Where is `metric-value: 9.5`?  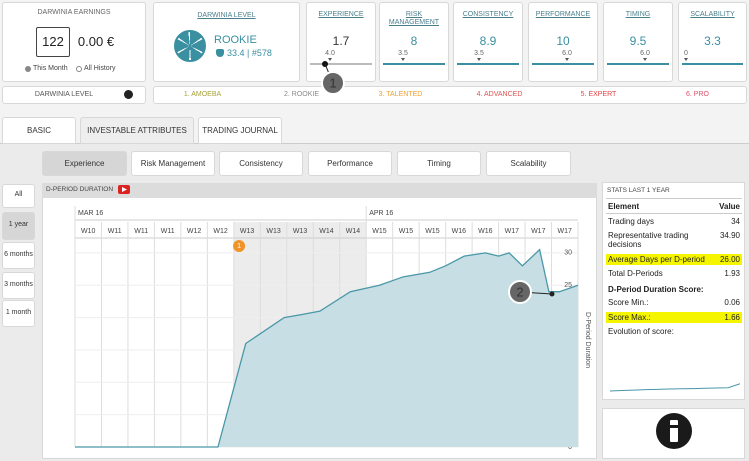
metric-value: 9.5 is located at coordinates (638, 41).